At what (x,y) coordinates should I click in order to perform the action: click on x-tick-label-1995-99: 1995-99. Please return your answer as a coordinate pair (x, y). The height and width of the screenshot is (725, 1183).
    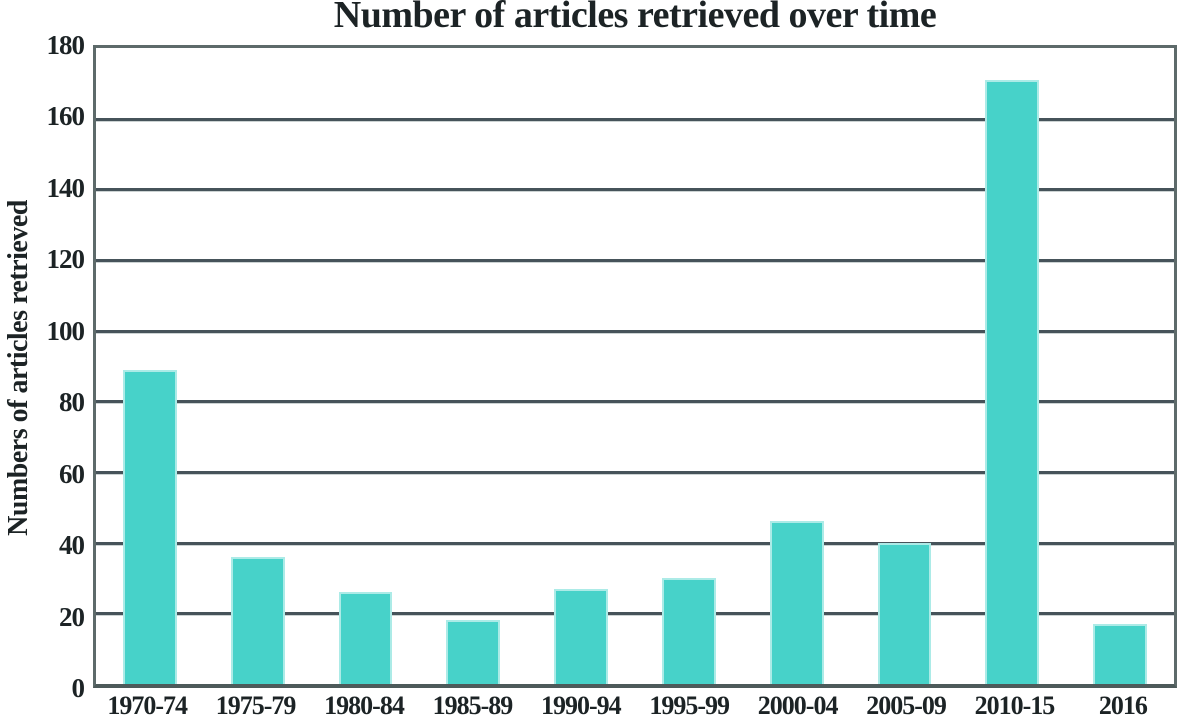
    Looking at the image, I should click on (689, 705).